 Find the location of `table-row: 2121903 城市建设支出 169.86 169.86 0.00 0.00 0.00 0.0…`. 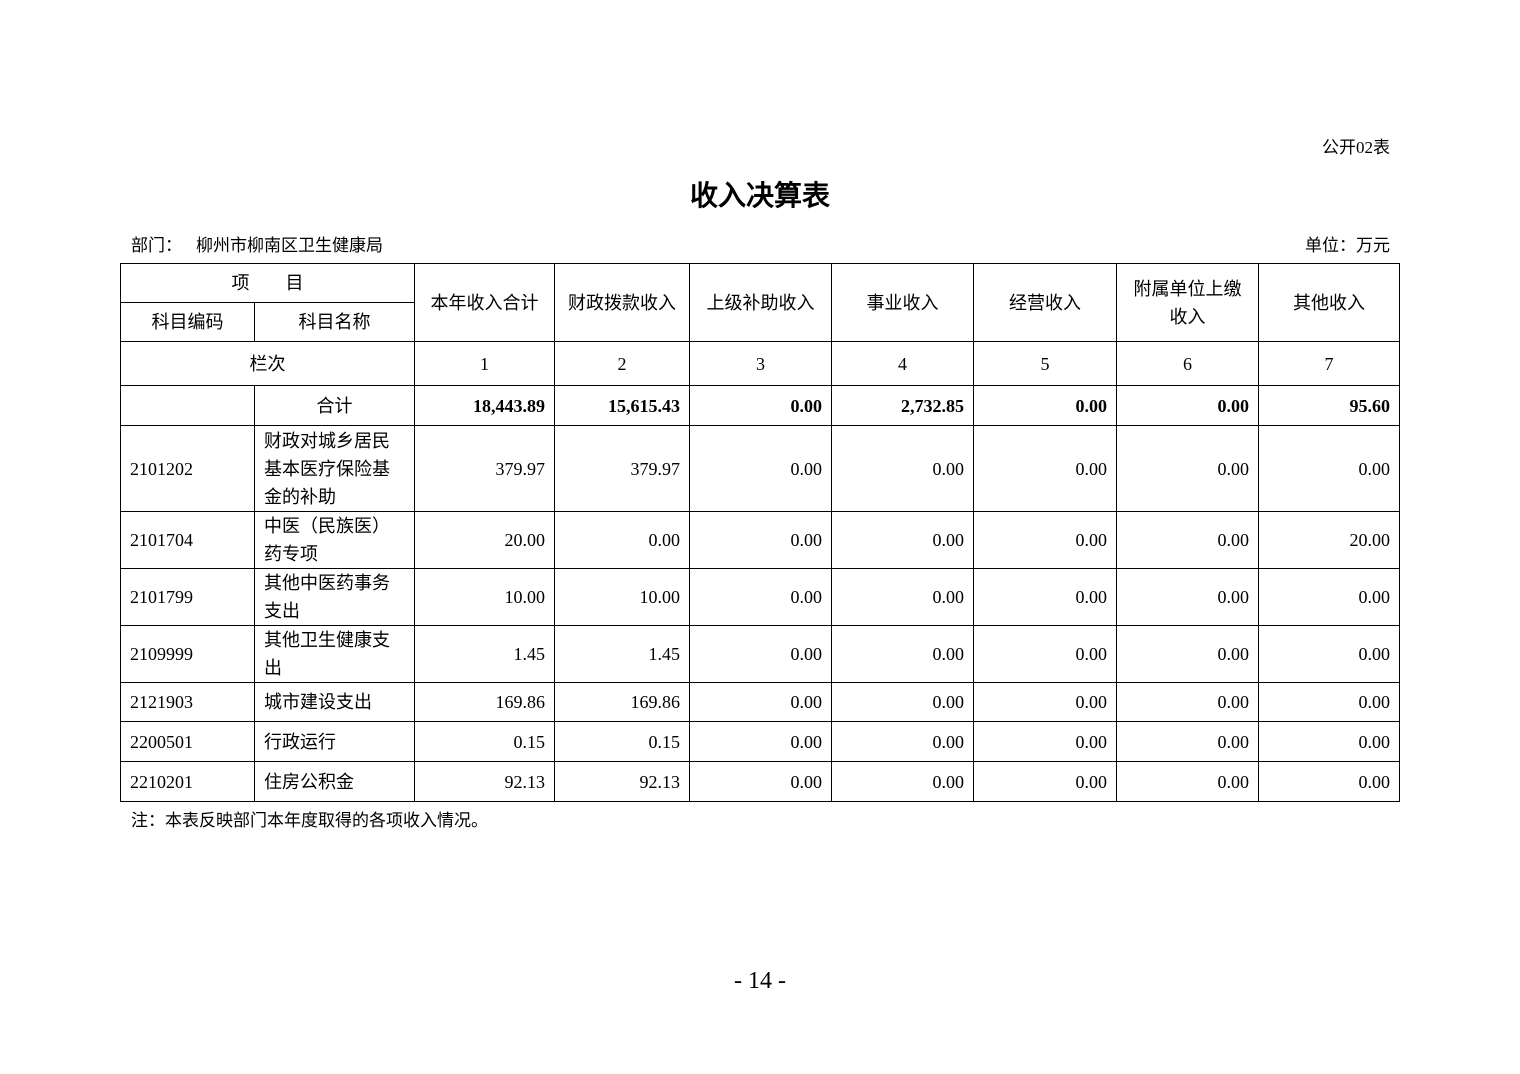

table-row: 2121903 城市建设支出 169.86 169.86 0.00 0.00 0.00 0.0… is located at coordinates (760, 702).